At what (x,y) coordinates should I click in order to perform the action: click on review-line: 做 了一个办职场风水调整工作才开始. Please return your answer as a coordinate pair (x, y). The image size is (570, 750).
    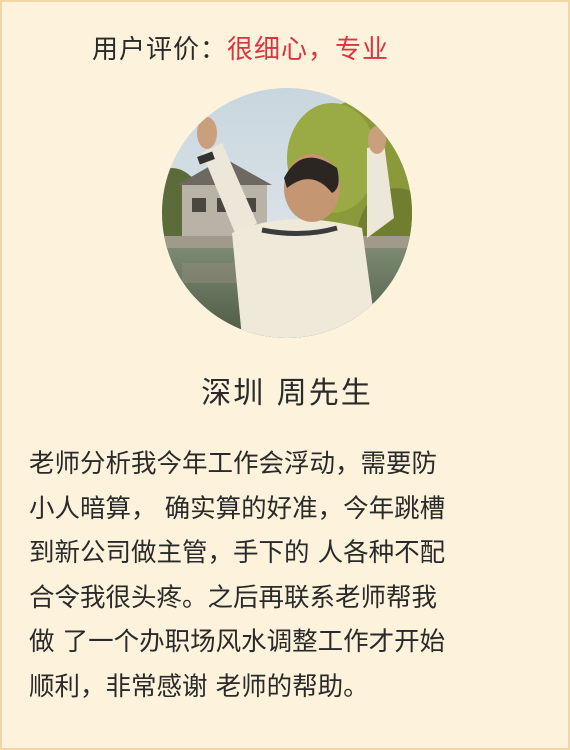
    Looking at the image, I should click on (237, 642).